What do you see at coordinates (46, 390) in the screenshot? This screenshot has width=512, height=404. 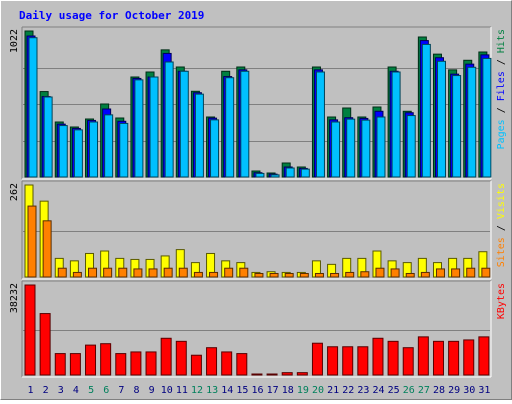 I see `x-tick-label: 2` at bounding box center [46, 390].